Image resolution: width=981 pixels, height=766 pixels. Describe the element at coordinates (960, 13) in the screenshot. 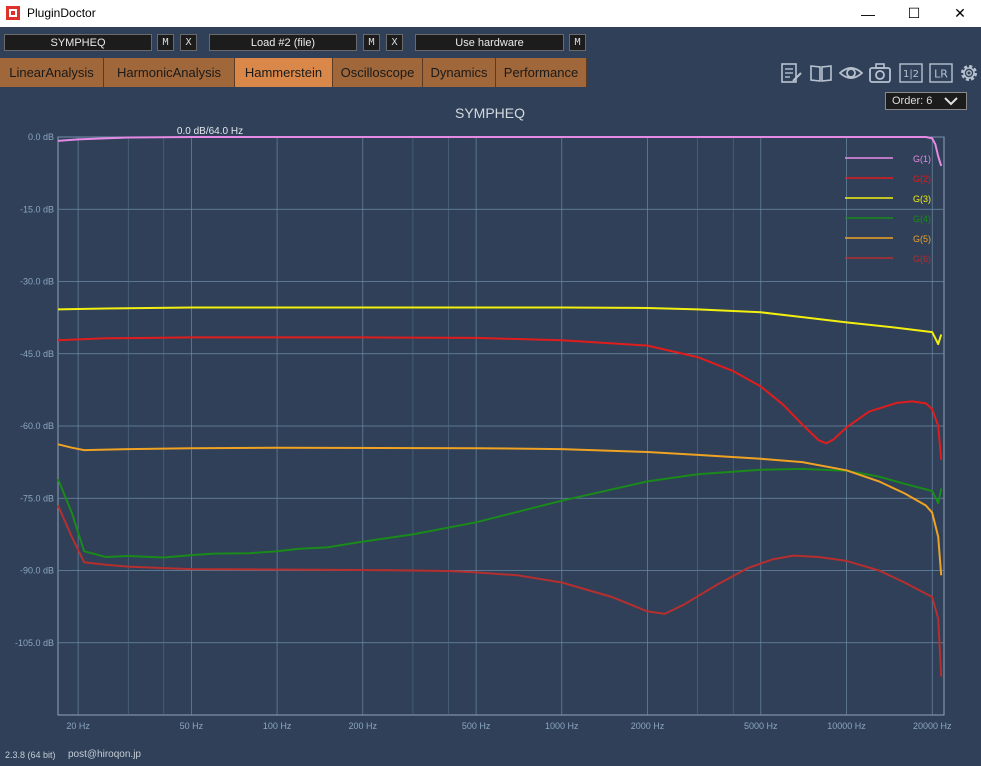

I see `close-button: ✕` at that location.